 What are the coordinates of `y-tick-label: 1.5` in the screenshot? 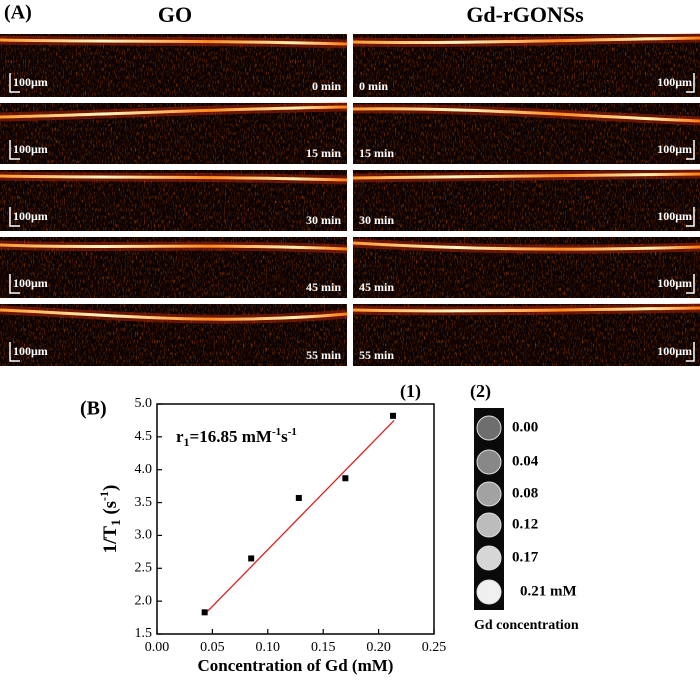 It's located at (144, 633).